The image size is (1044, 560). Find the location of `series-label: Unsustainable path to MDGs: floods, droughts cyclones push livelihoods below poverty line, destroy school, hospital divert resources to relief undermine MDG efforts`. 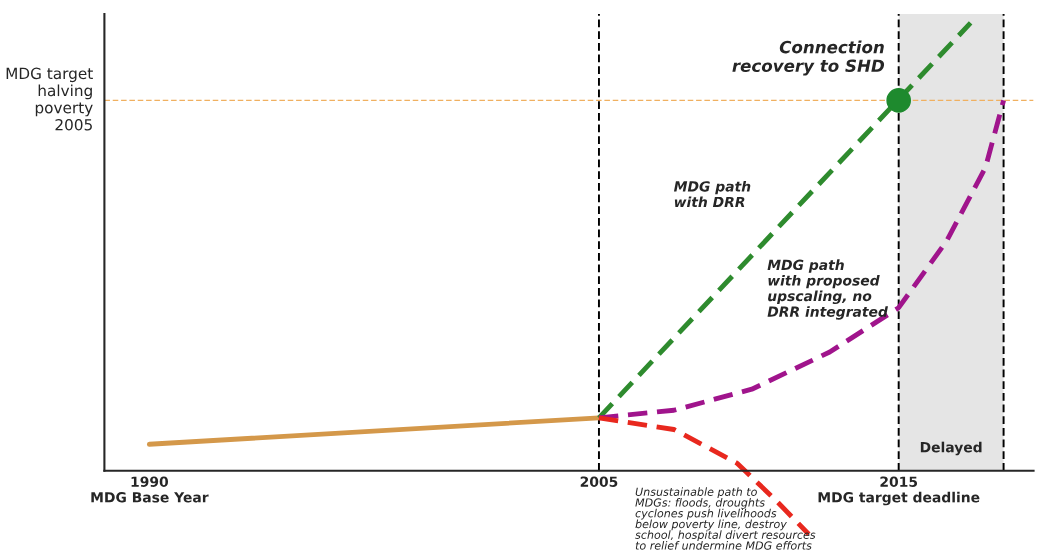

series-label: Unsustainable path to MDGs: floods, droughts cyclones push livelihoods below poverty line, destroy school, hospital divert resources to relief undermine MDG efforts is located at coordinates (725, 518).